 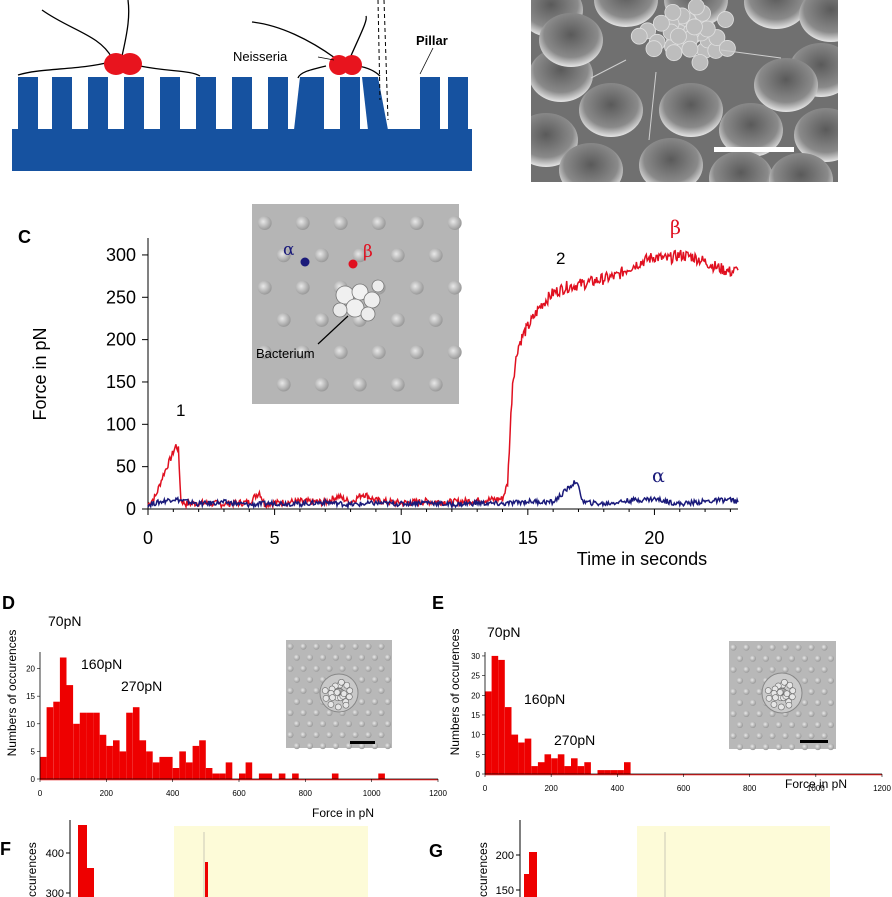 I want to click on pillar-schematic: Neisseria Pillar, so click(x=242, y=85).